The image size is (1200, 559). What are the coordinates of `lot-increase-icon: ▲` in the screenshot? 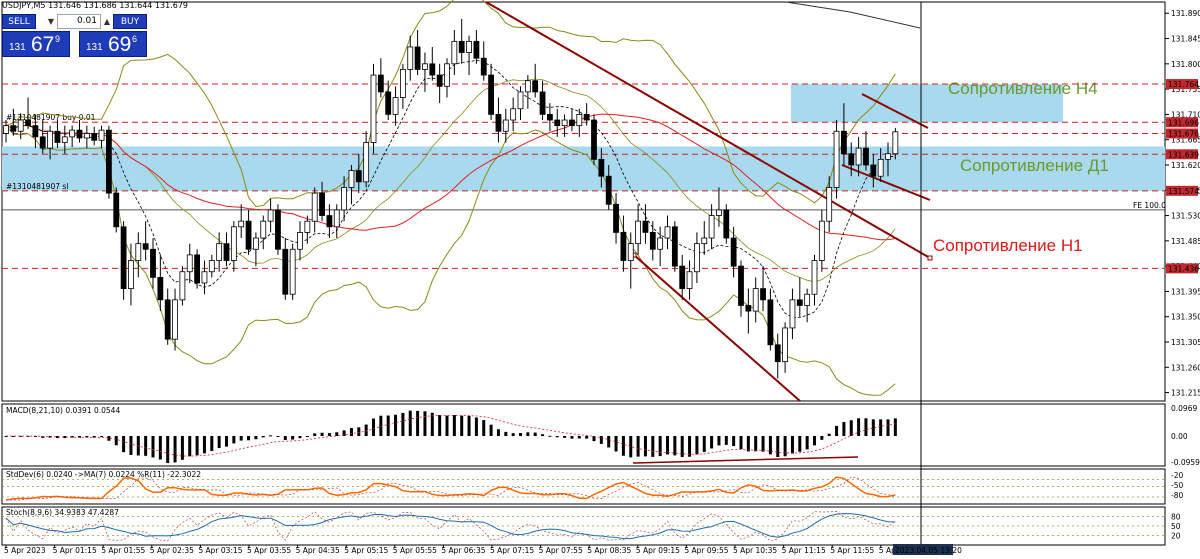 It's located at (107, 21).